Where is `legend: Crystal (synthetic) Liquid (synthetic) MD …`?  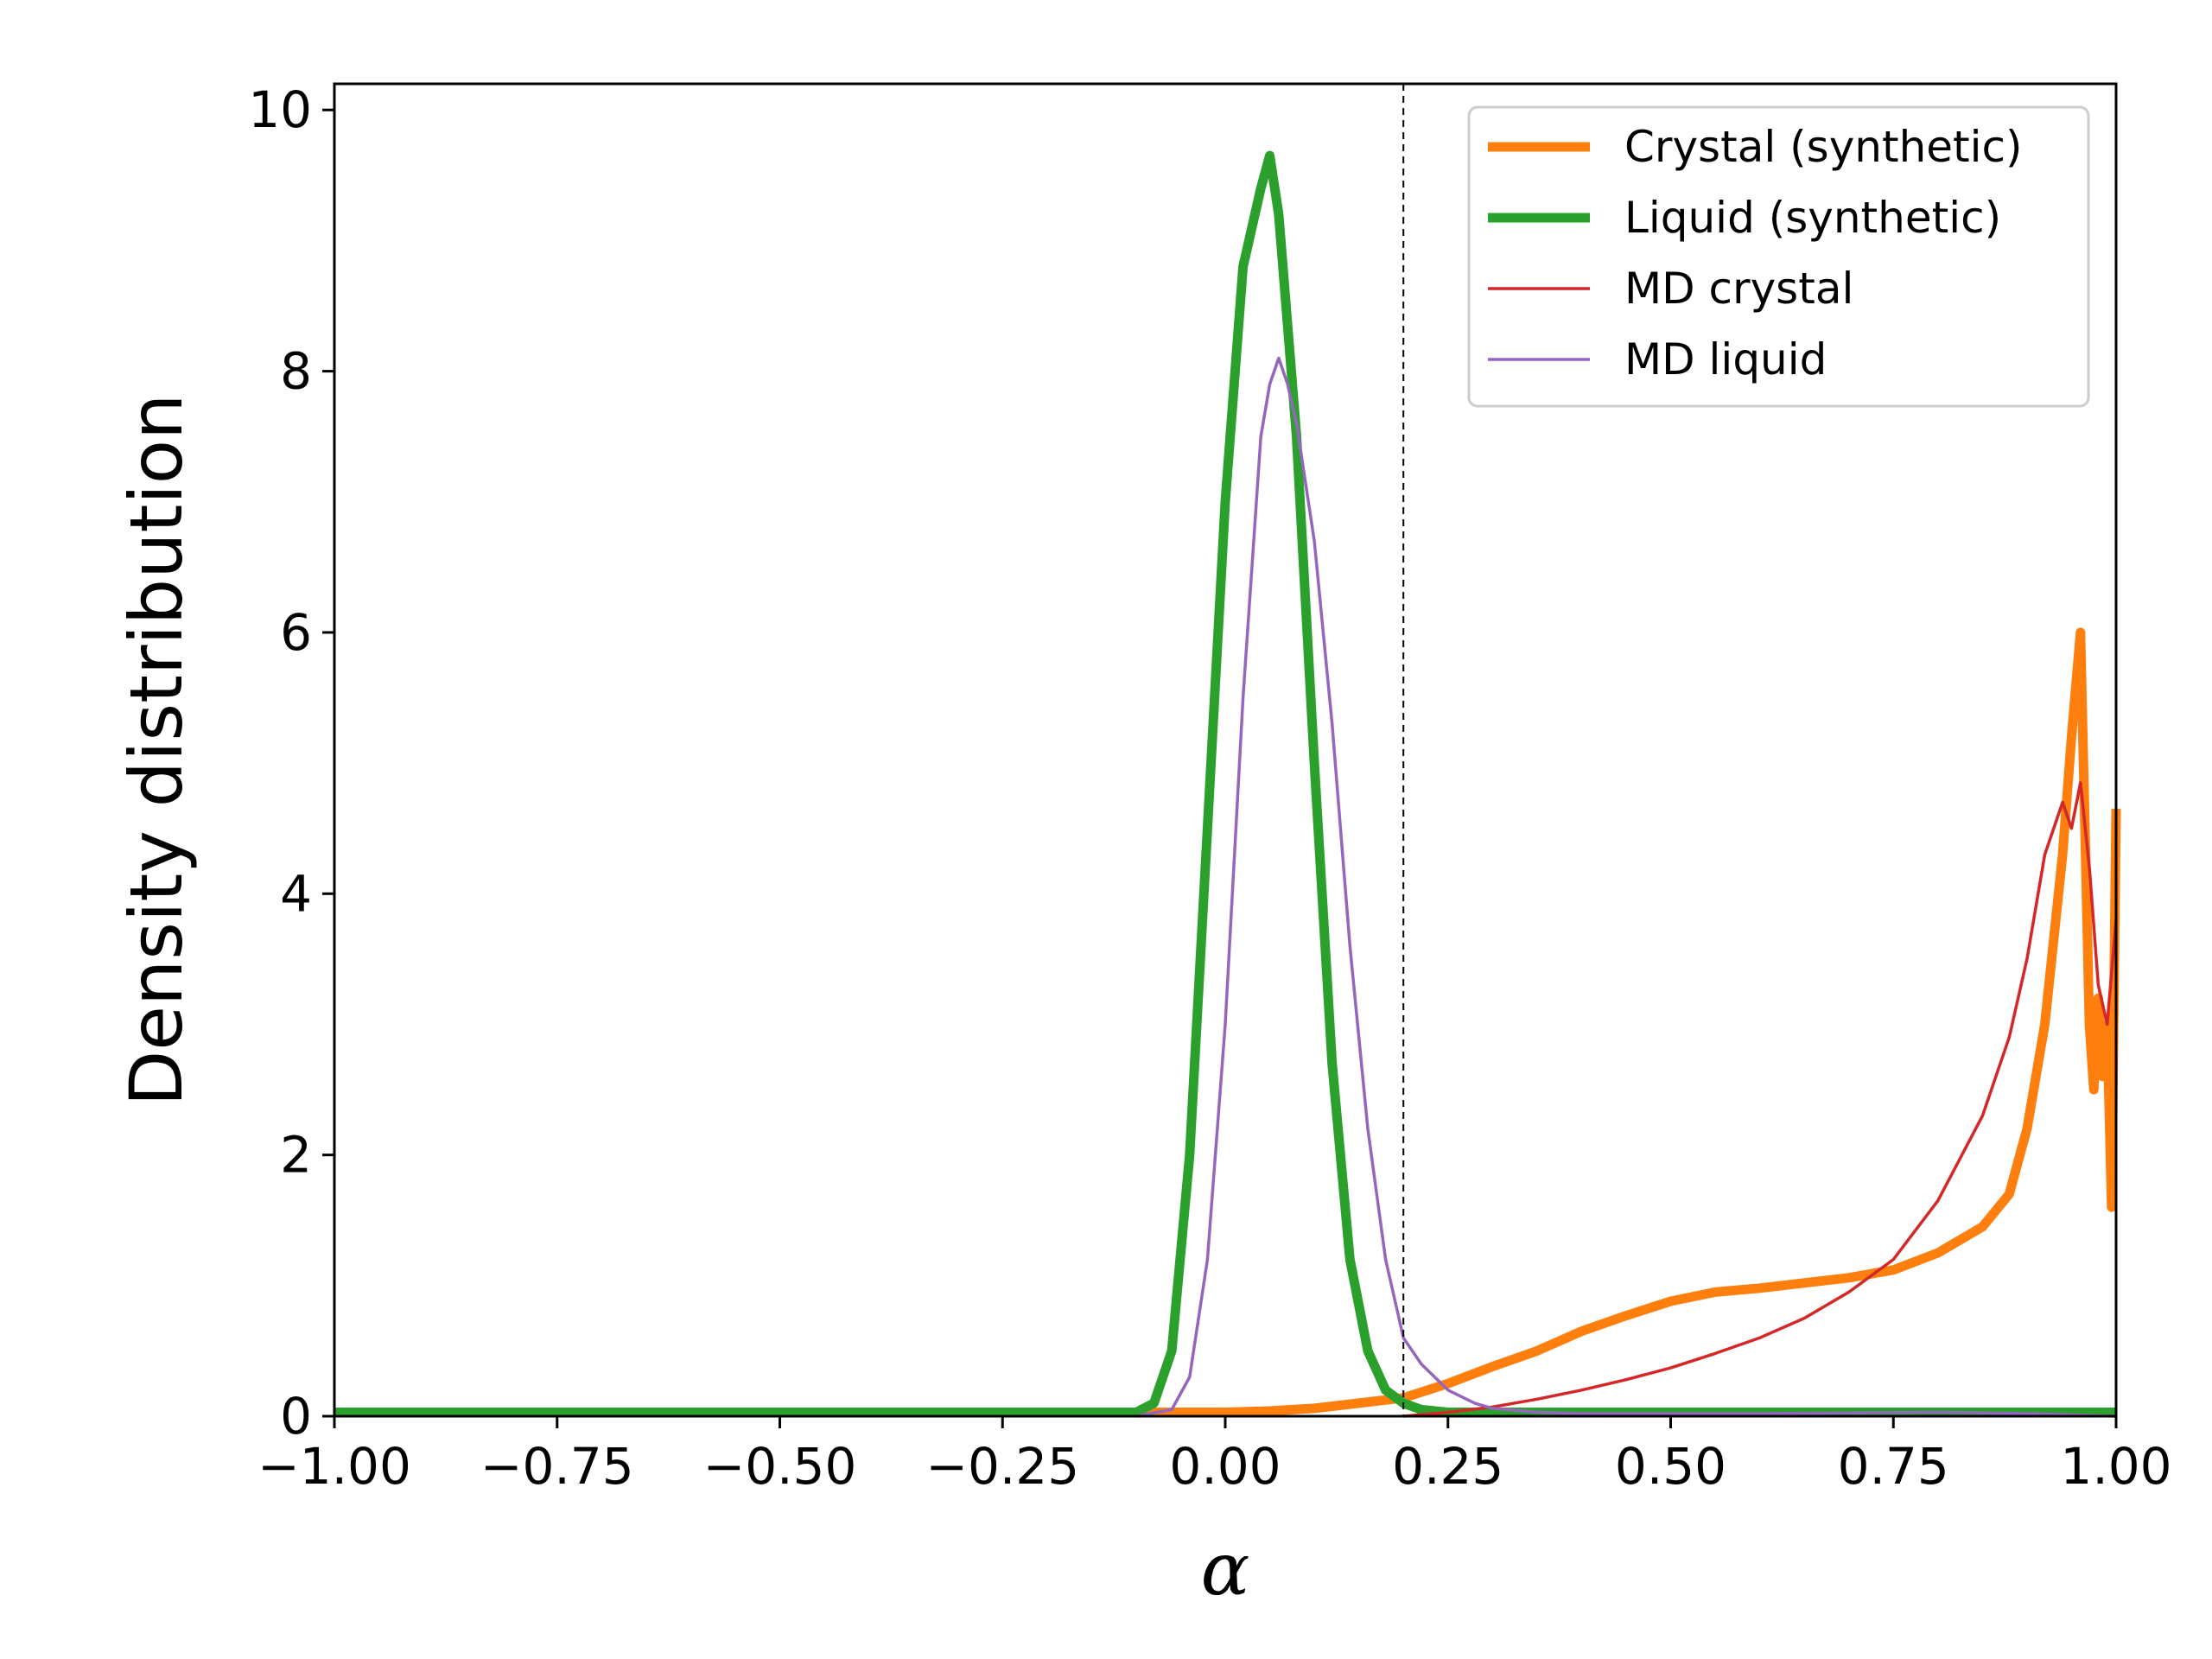
legend: Crystal (synthetic) Liquid (synthetic) MD … is located at coordinates (1778, 256).